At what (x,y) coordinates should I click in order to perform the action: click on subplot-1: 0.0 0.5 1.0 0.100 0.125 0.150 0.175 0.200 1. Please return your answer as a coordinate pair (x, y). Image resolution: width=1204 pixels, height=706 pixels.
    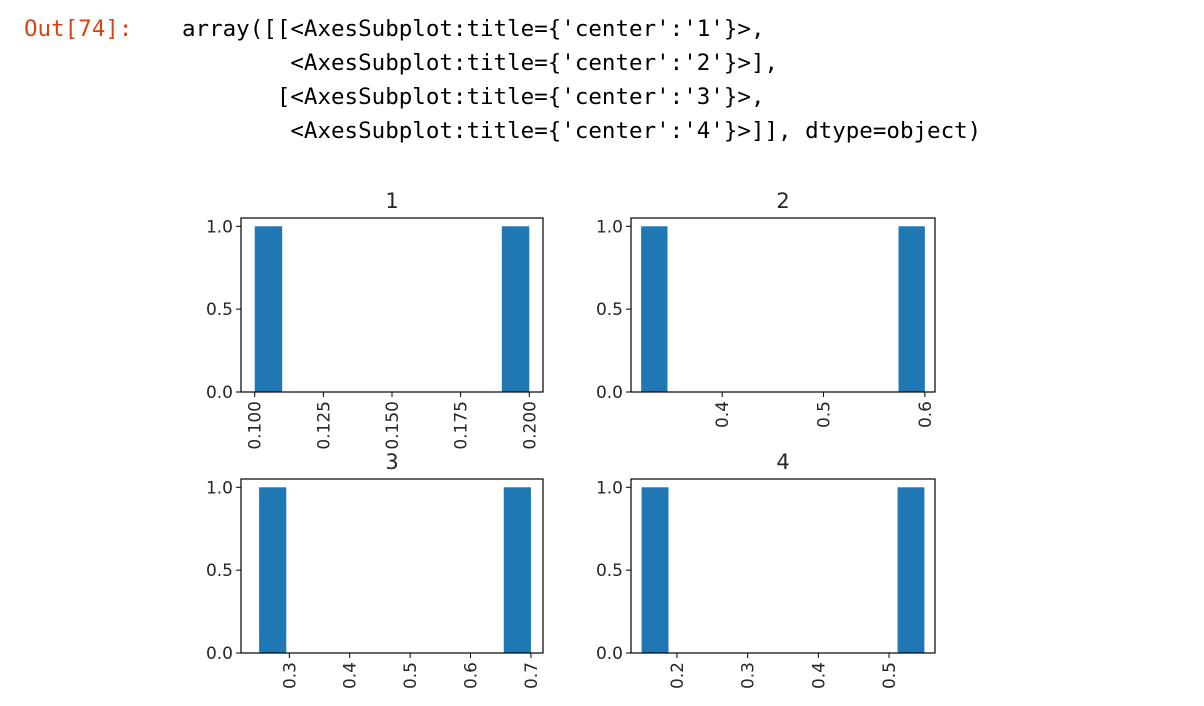
    Looking at the image, I should click on (375, 319).